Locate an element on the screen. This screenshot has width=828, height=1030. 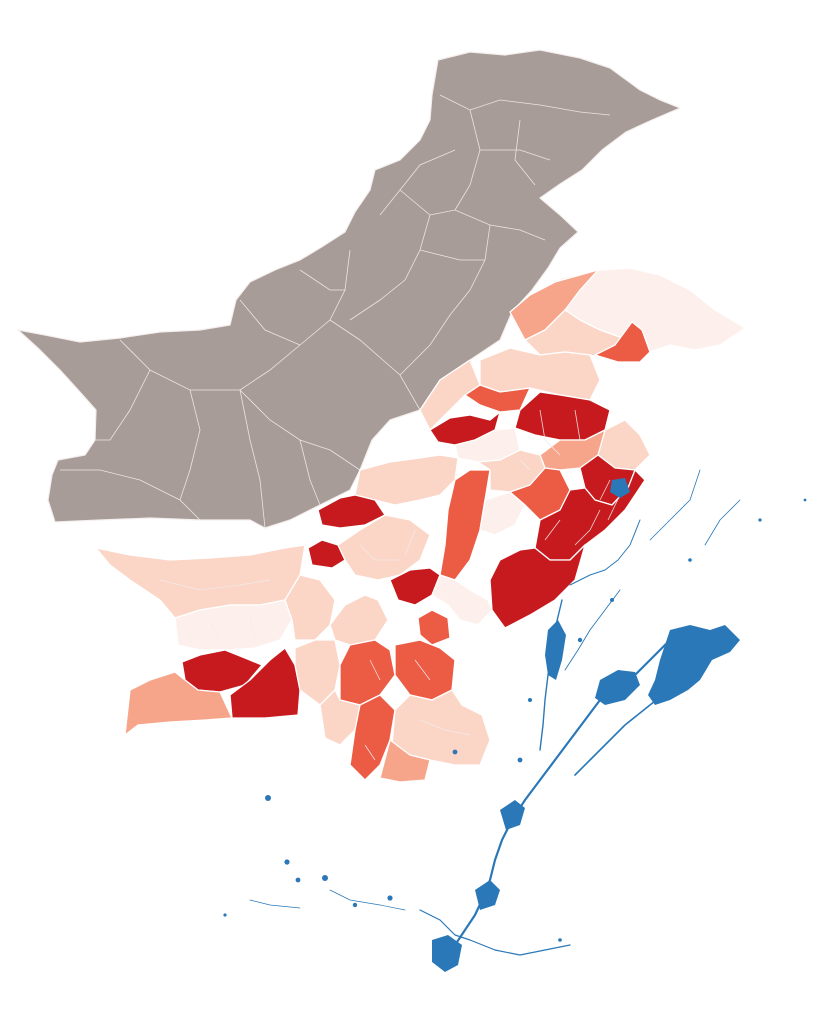
flood-patch-lower is located at coordinates (487, 895).